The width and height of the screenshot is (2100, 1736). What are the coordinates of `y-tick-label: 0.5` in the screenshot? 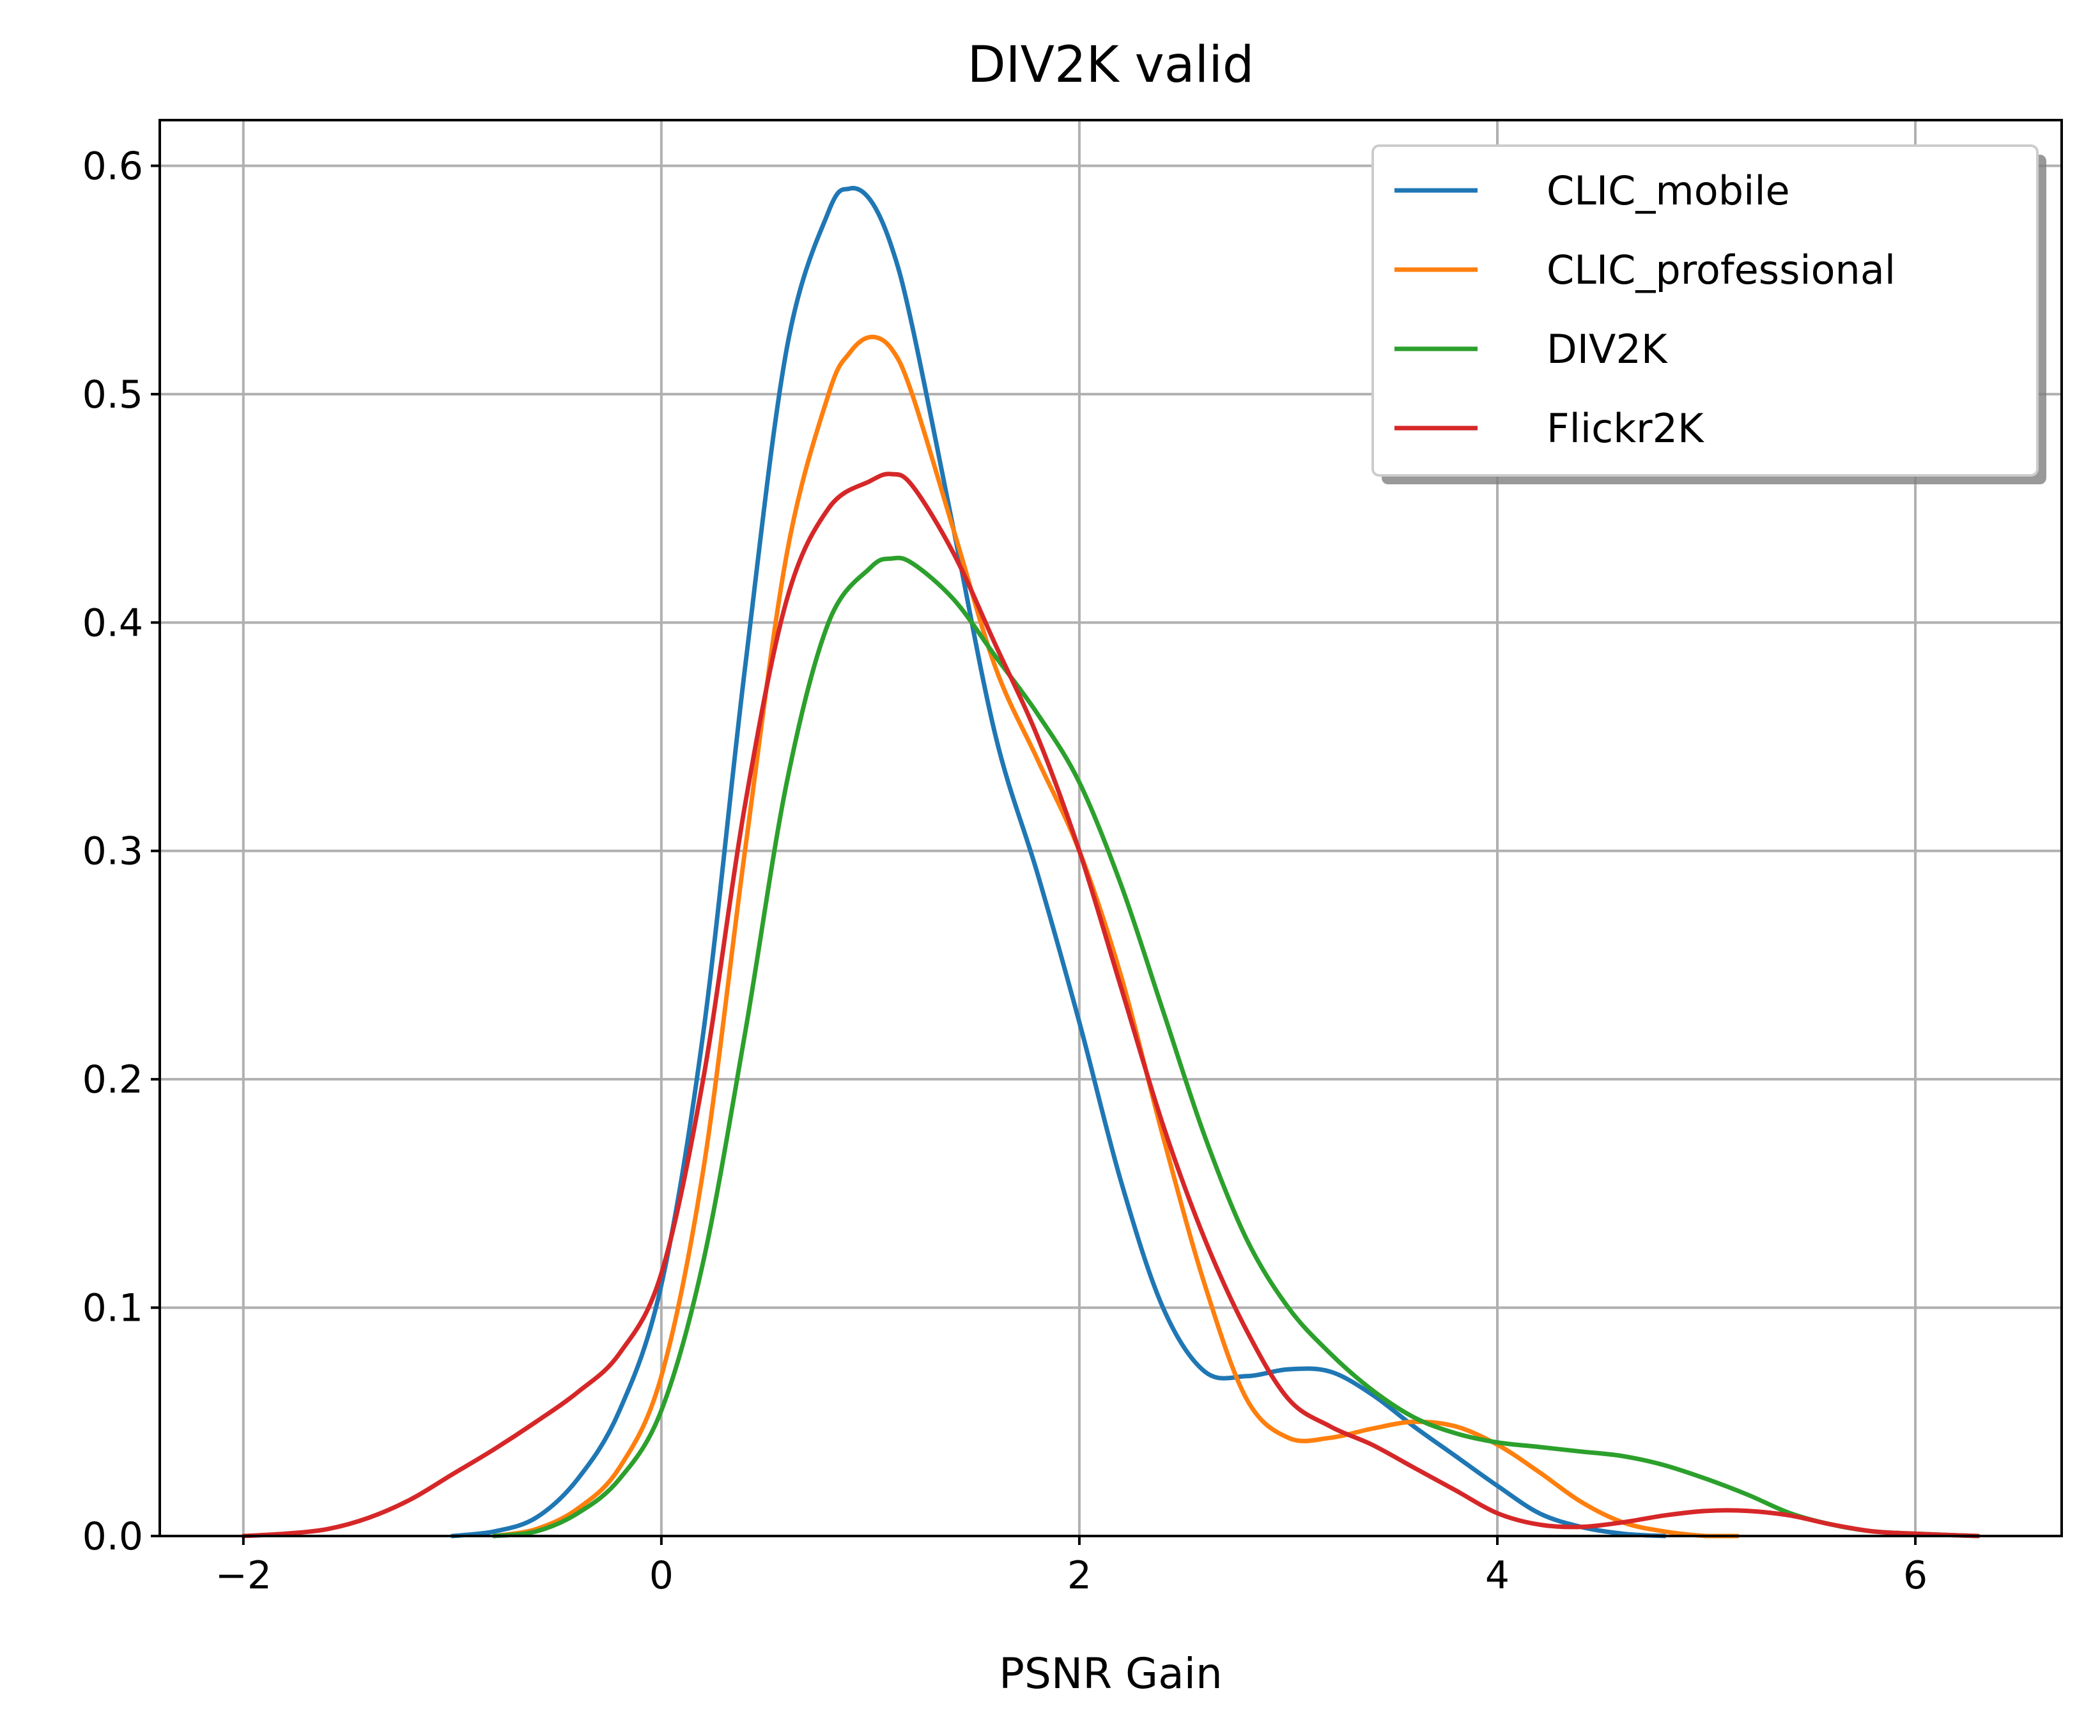 It's located at (112, 395).